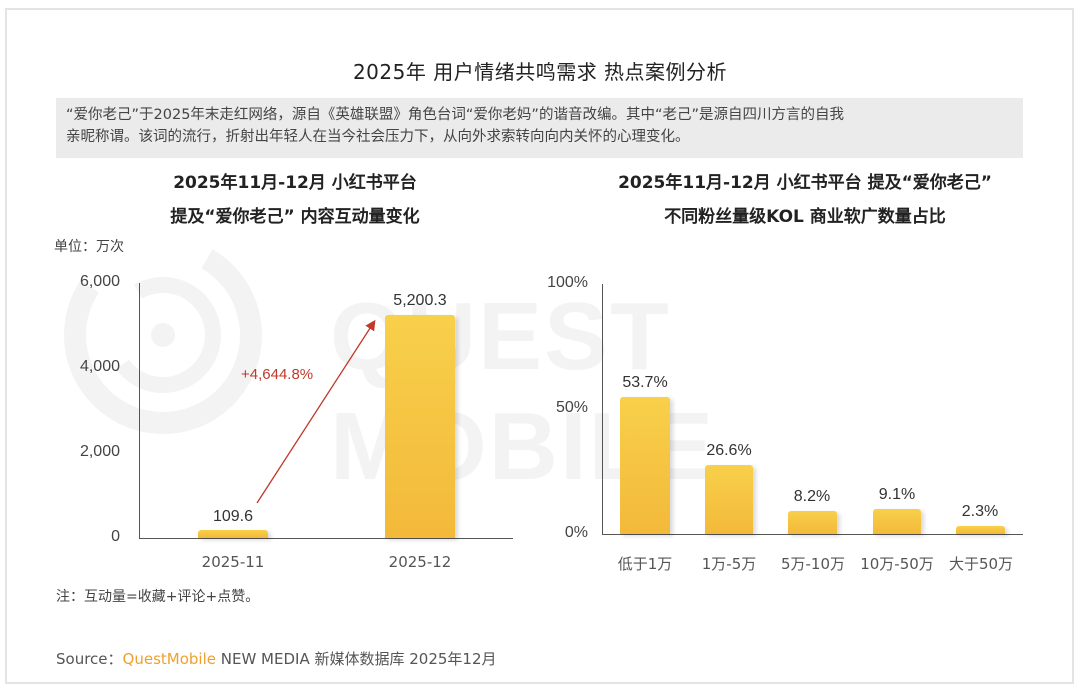  I want to click on source-prefix: Source：, so click(89, 659).